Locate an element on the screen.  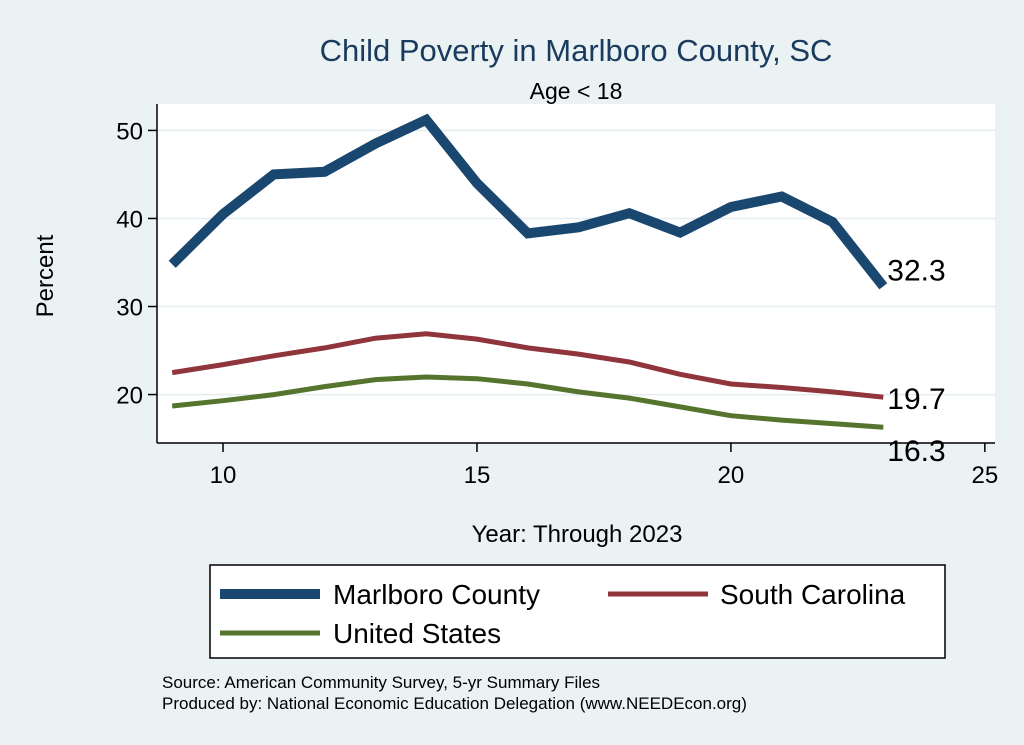
end-label-united-states: 16.3 is located at coordinates (916, 451).